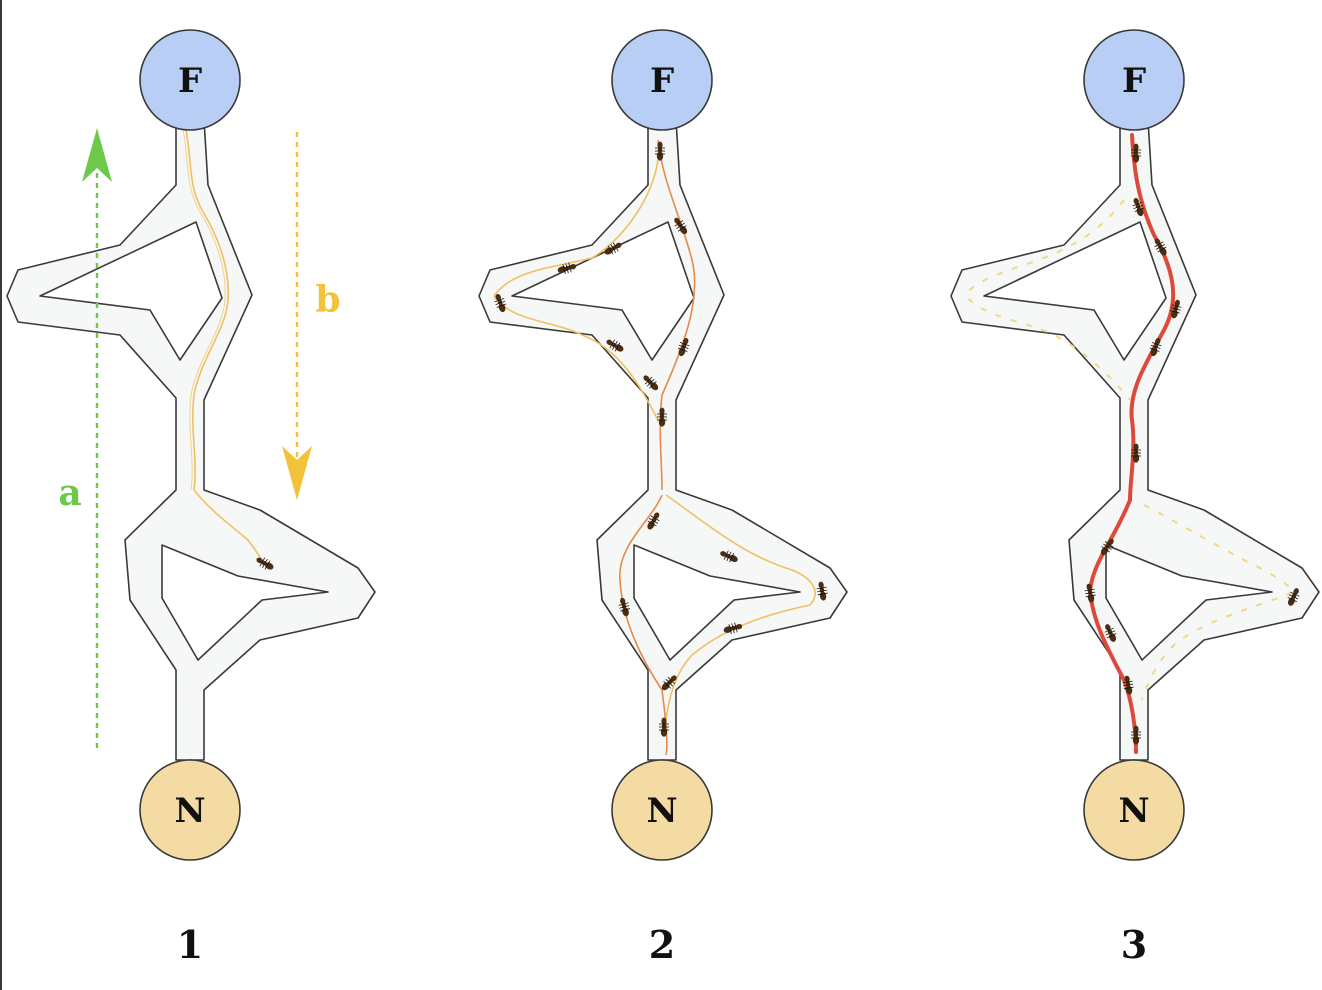 Image resolution: width=1322 pixels, height=990 pixels. I want to click on panel-number: 2, so click(662, 944).